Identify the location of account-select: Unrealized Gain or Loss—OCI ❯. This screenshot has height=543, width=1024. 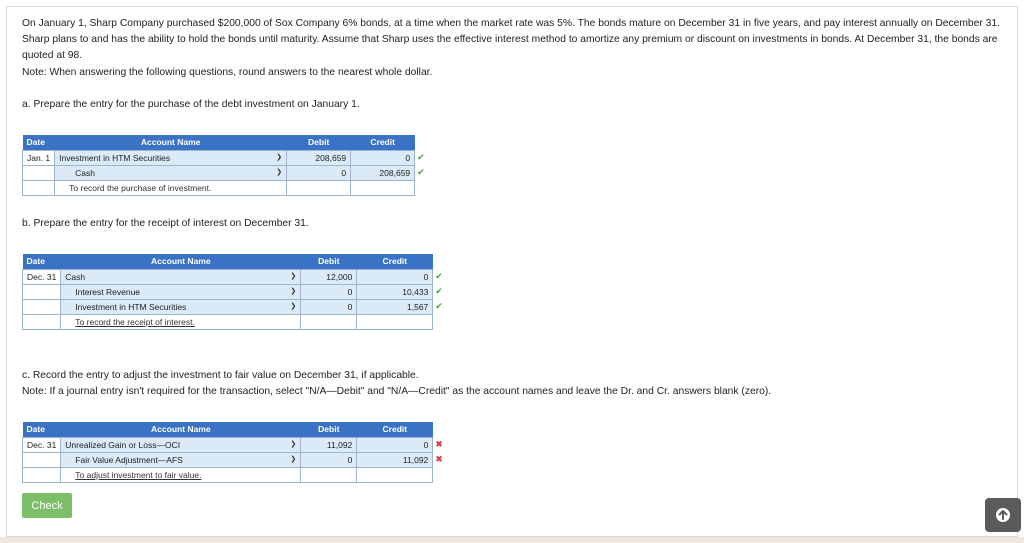
(181, 444).